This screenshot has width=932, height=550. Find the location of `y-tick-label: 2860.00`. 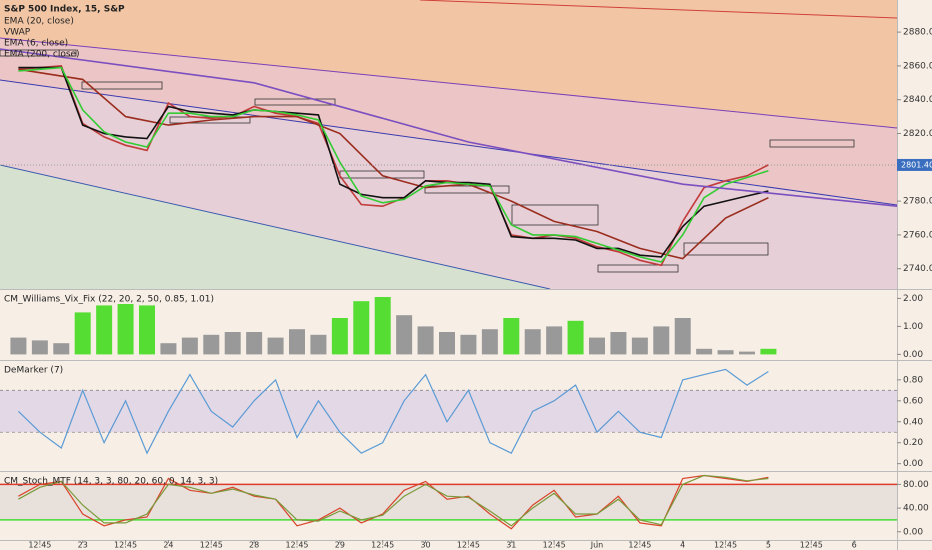

y-tick-label: 2860.00 is located at coordinates (917, 66).